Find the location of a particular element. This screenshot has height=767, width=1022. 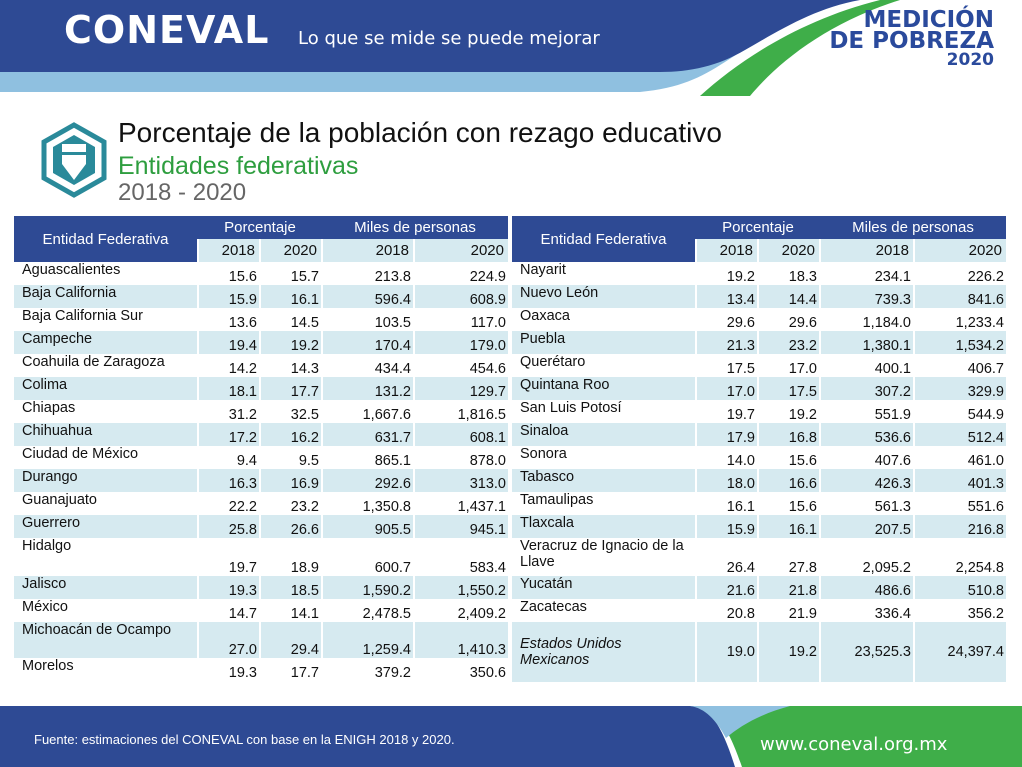

percent-2018-cell: 17.9 is located at coordinates (726, 434).